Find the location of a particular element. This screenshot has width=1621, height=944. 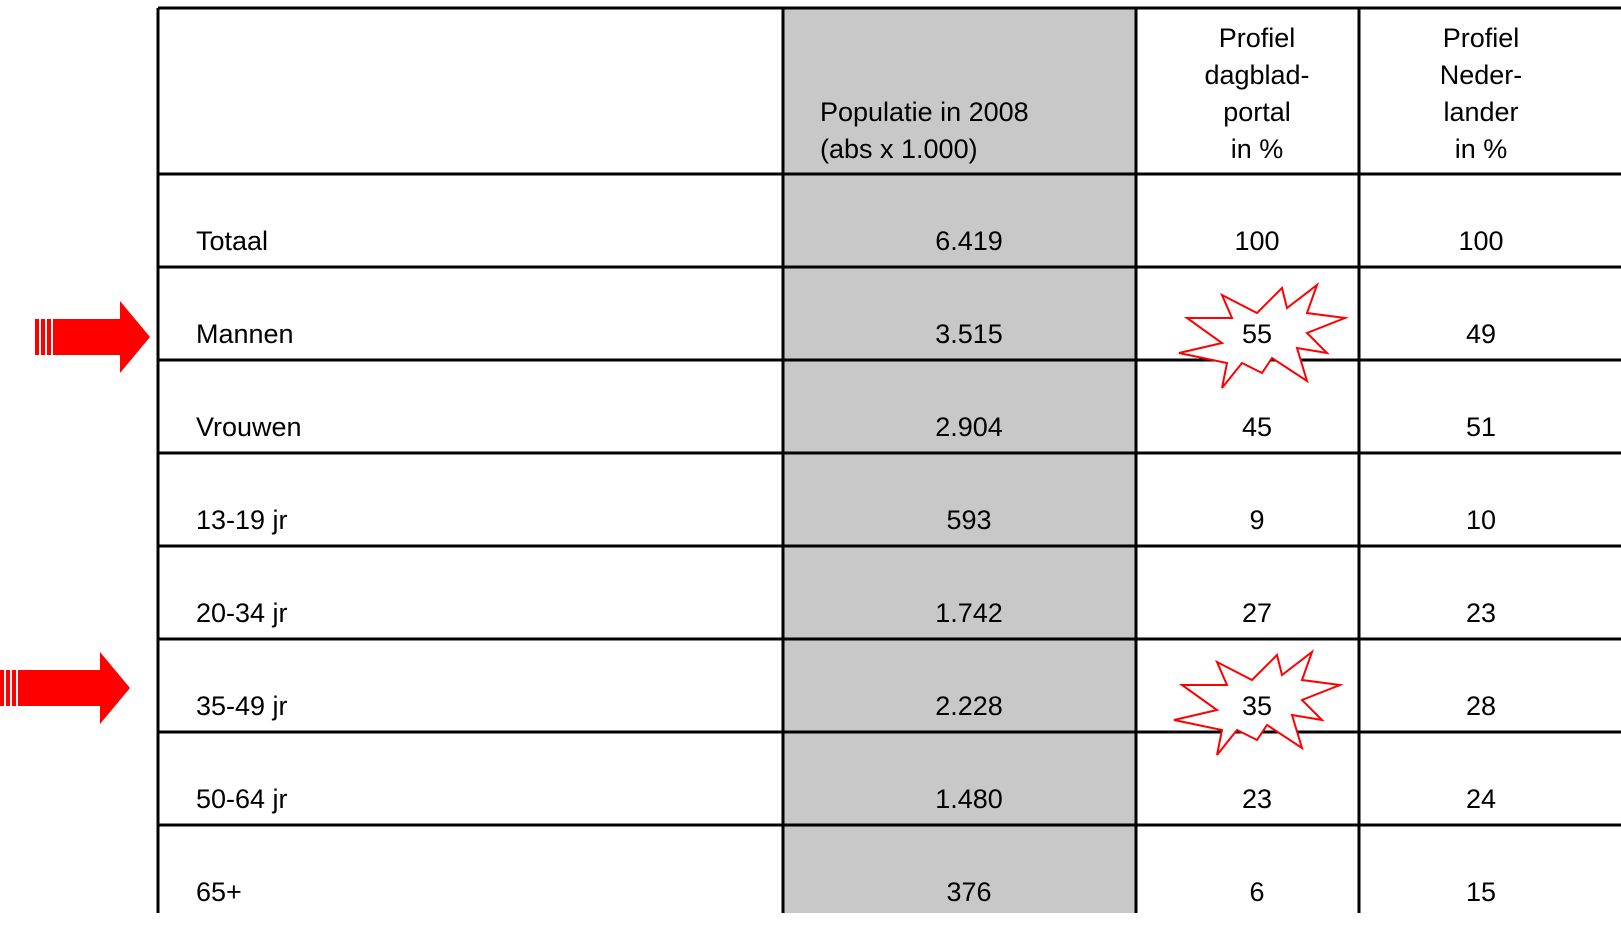

header-text: dagblad- is located at coordinates (1256, 75).